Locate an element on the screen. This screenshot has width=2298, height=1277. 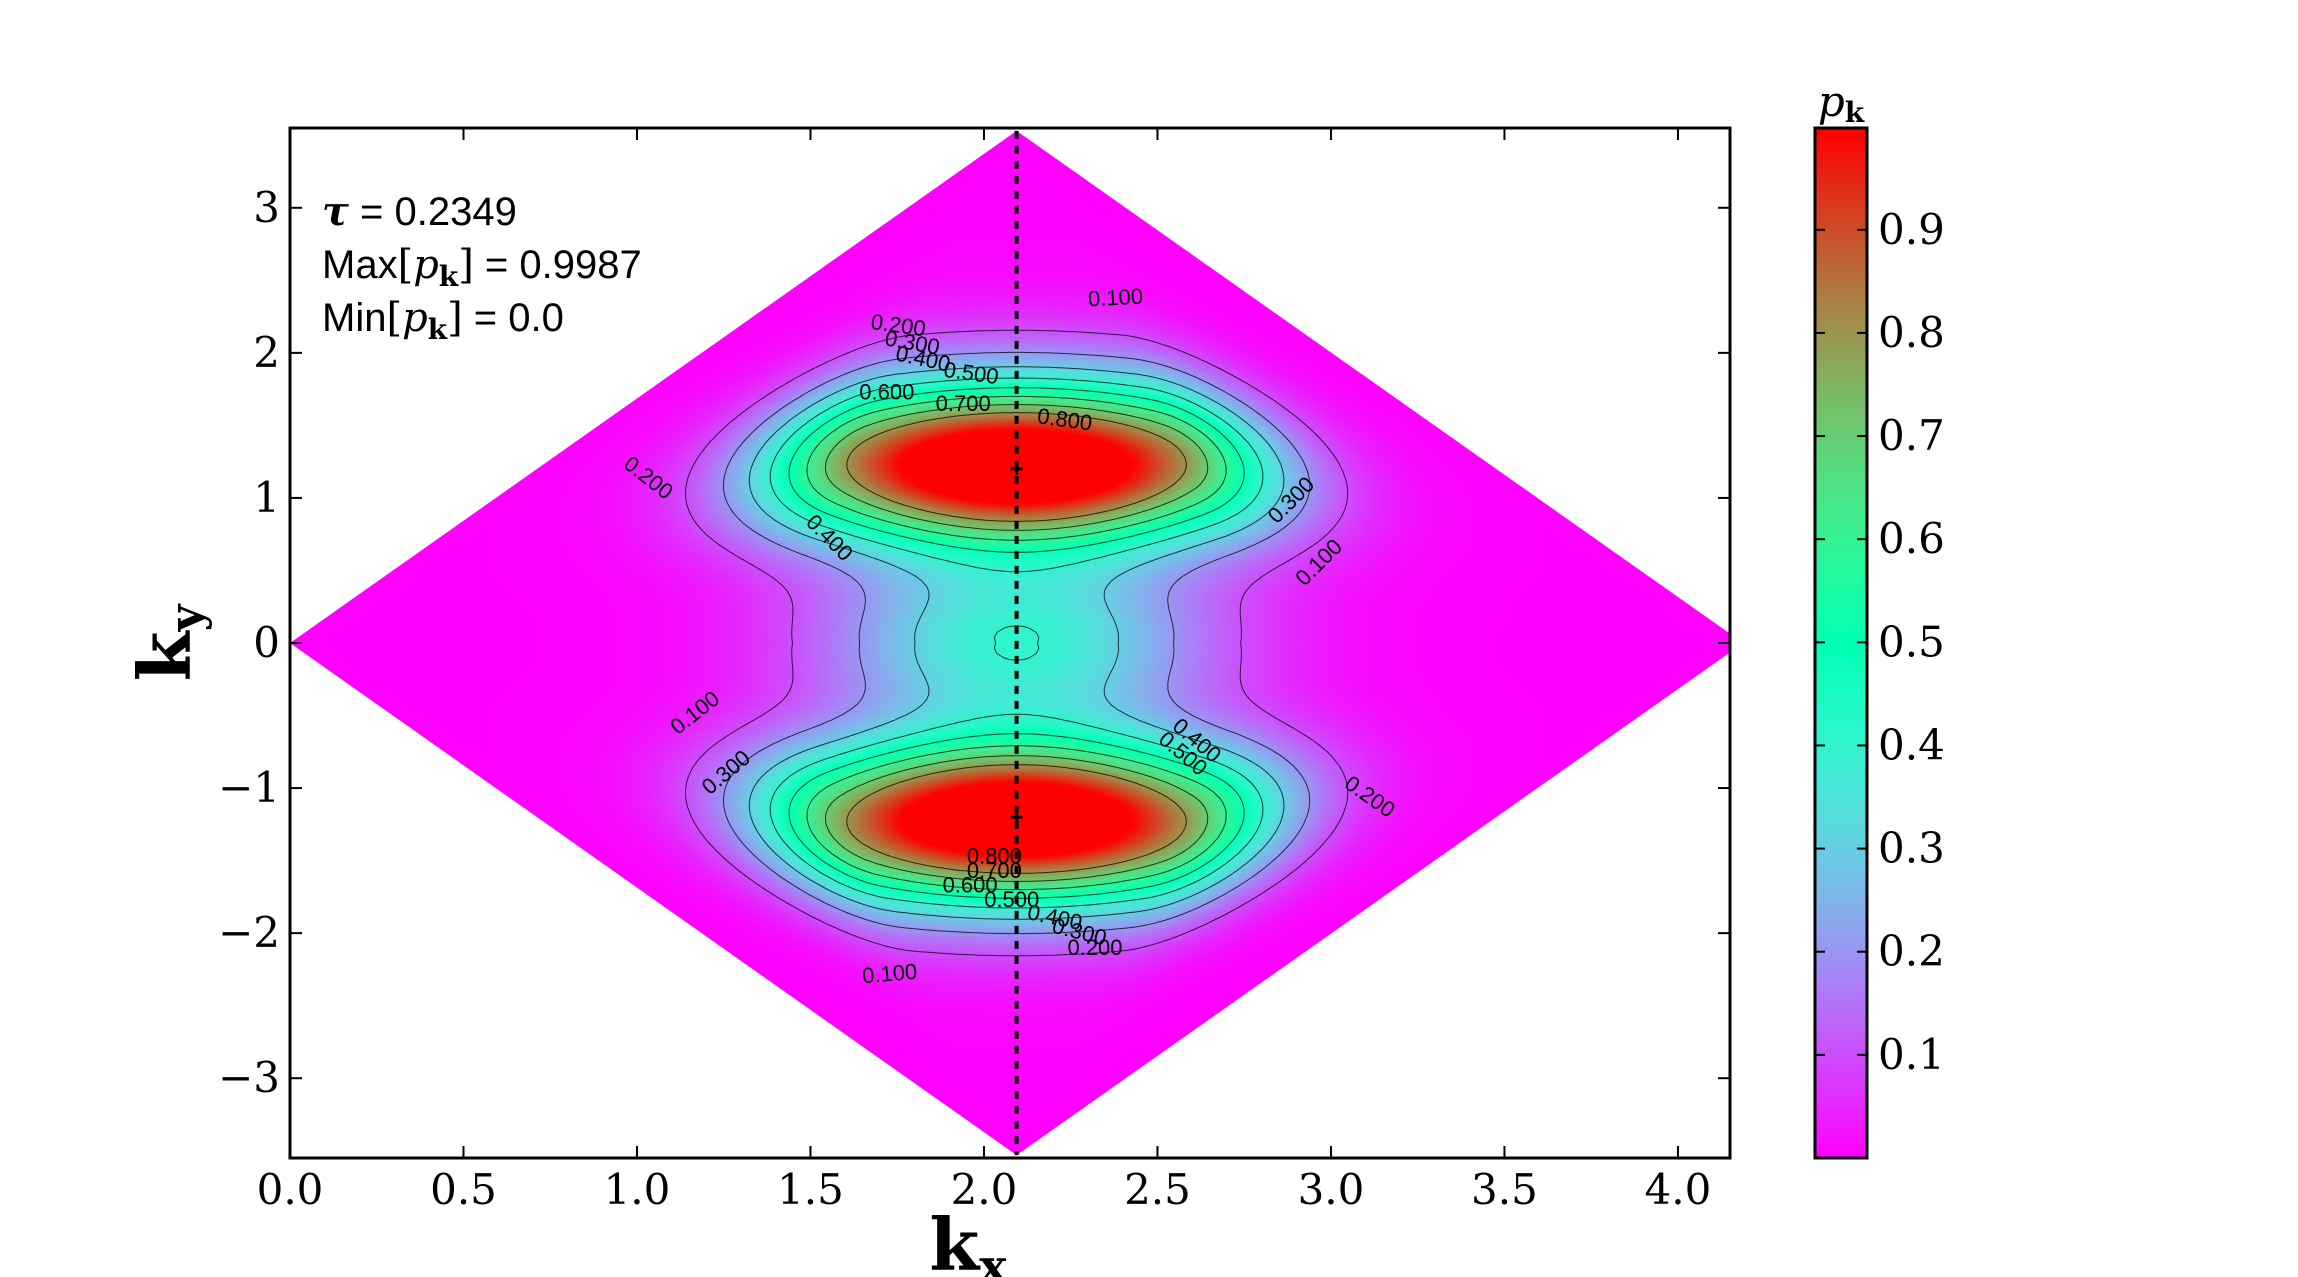
y-tick-label: 0 is located at coordinates (266, 642).